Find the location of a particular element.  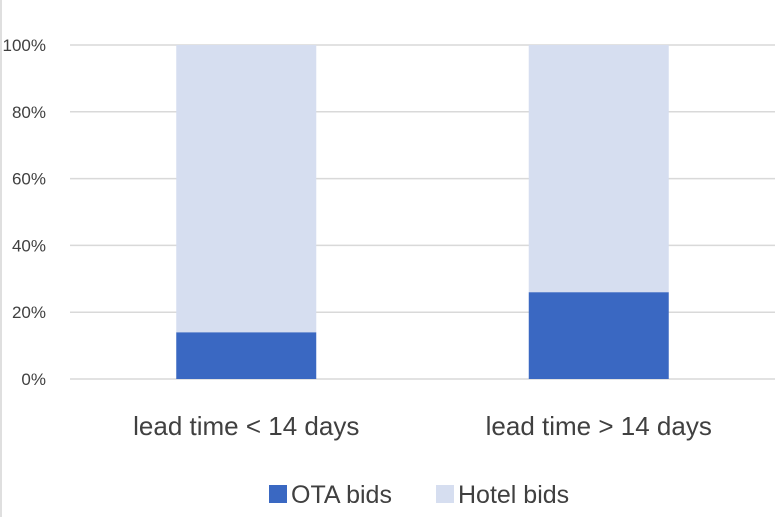

y-tick-label-100: 100% is located at coordinates (24, 45).